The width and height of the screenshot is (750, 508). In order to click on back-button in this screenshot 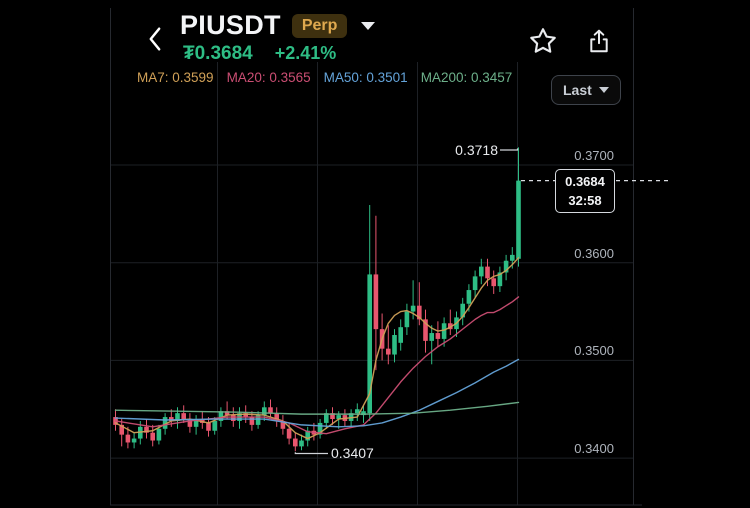, I will do `click(154, 41)`.